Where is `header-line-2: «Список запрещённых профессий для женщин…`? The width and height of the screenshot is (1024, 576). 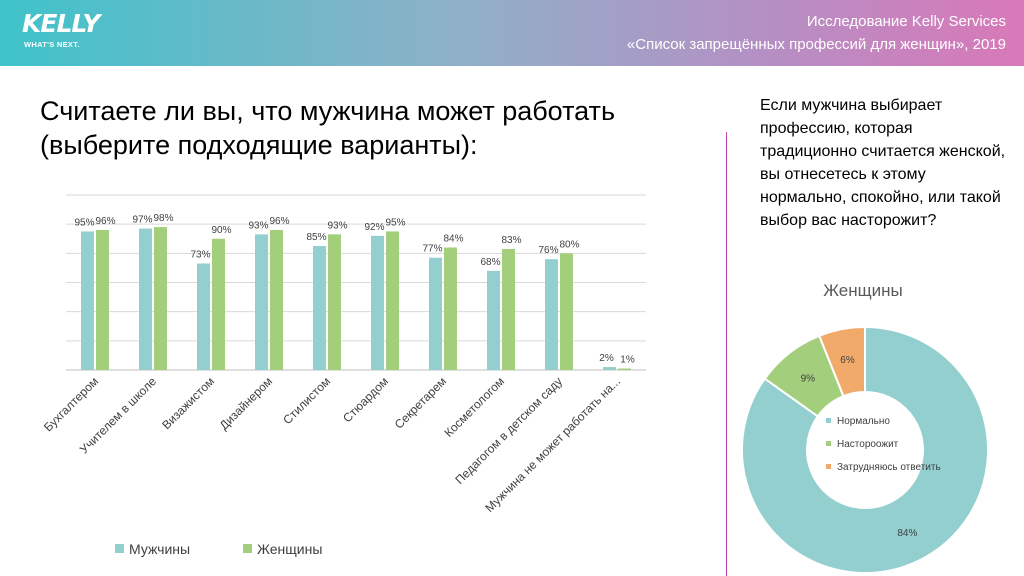
header-line-2: «Список запрещённых профессий для женщин… is located at coordinates (816, 44).